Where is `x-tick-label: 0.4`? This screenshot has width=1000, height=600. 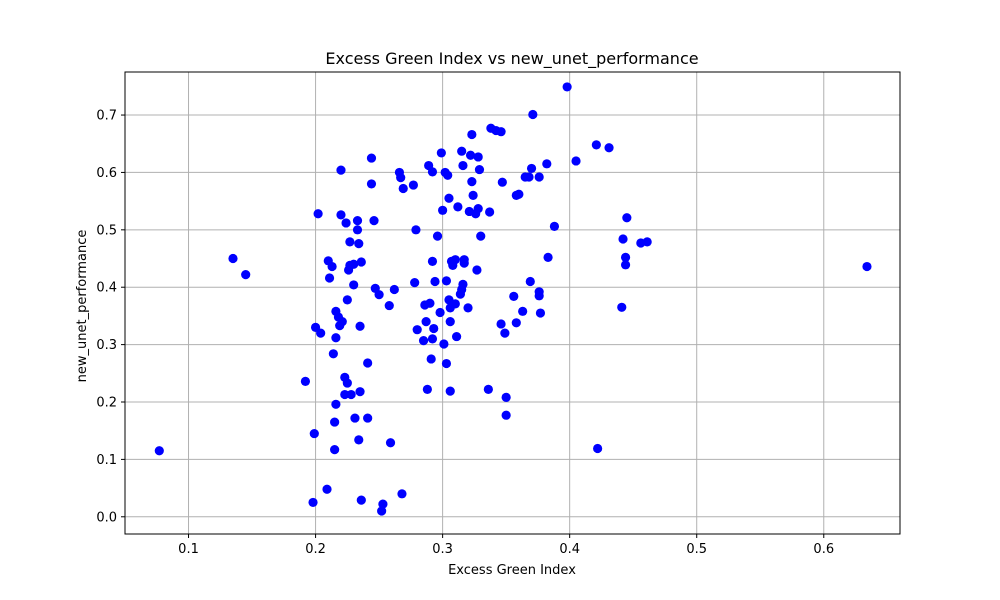
x-tick-label: 0.4 is located at coordinates (569, 549).